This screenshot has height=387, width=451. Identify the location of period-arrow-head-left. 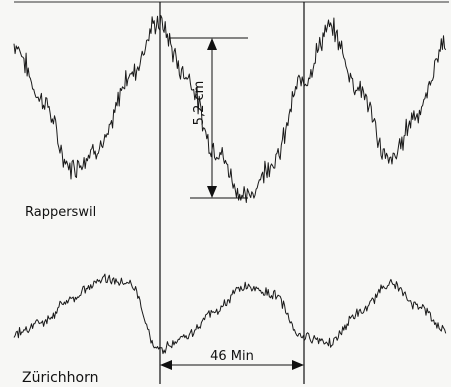
(166, 365).